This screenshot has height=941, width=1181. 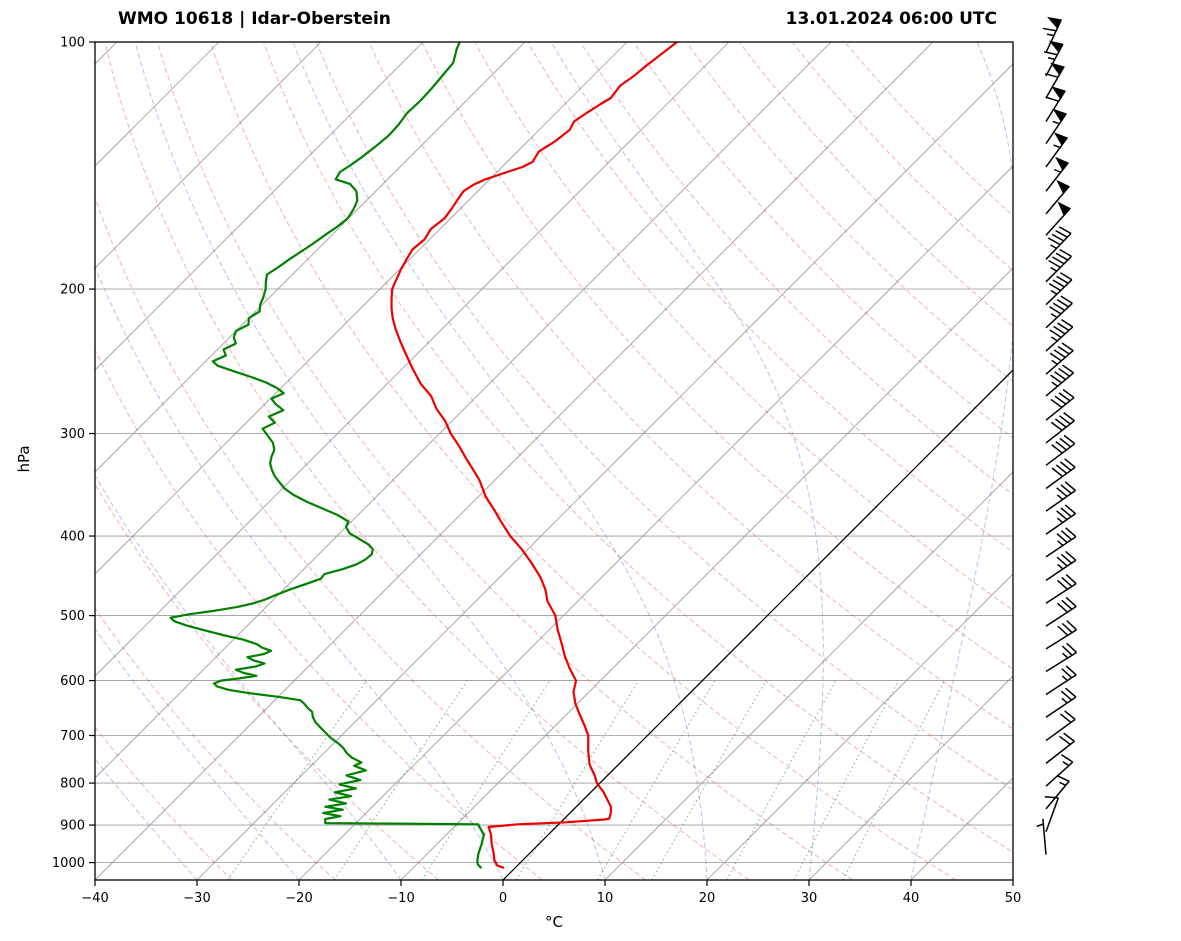 What do you see at coordinates (72, 784) in the screenshot?
I see `y-tick-label: 800` at bounding box center [72, 784].